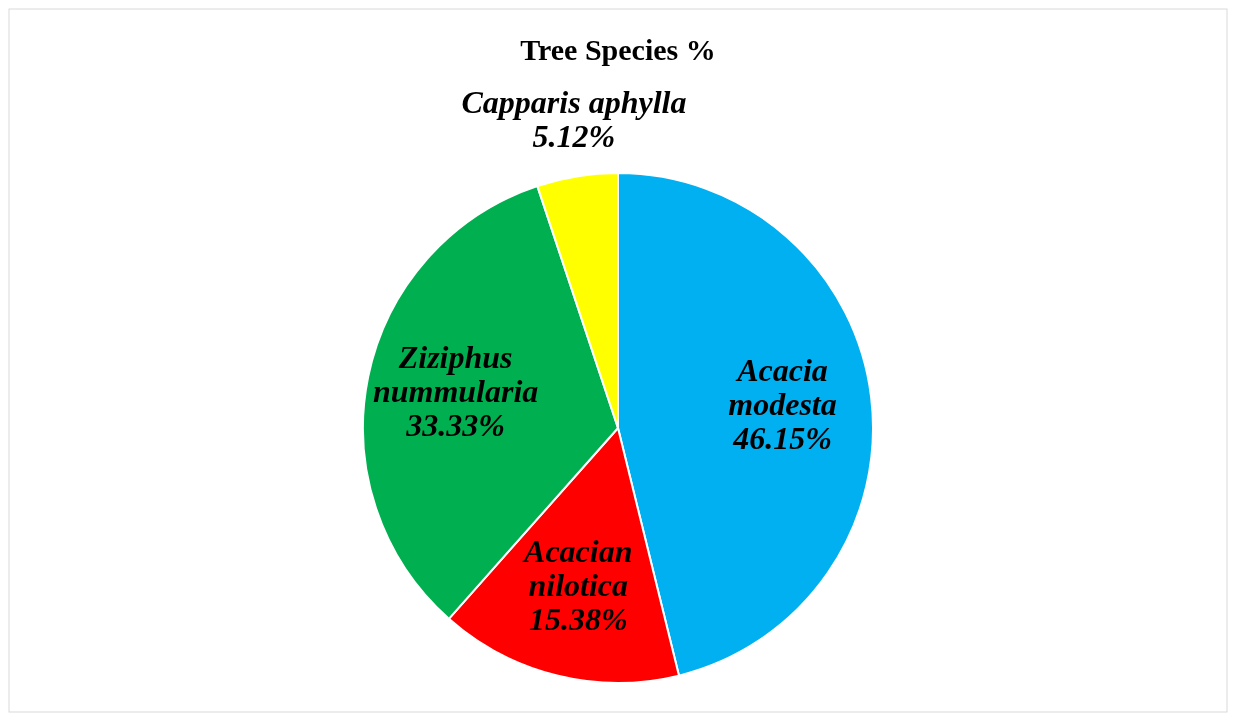 This screenshot has width=1239, height=723. What do you see at coordinates (782, 438) in the screenshot?
I see `data-label: 46.15%` at bounding box center [782, 438].